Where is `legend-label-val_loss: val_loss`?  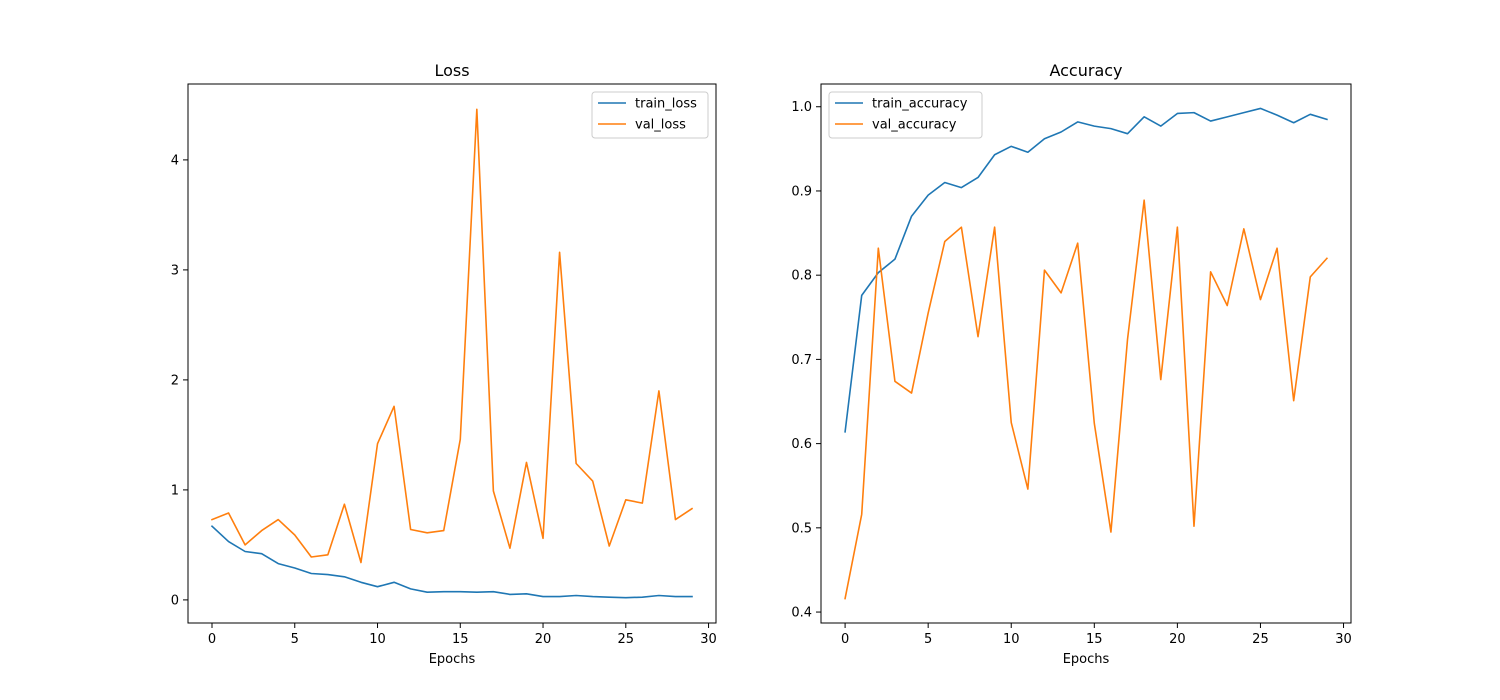 legend-label-val_loss: val_loss is located at coordinates (660, 125).